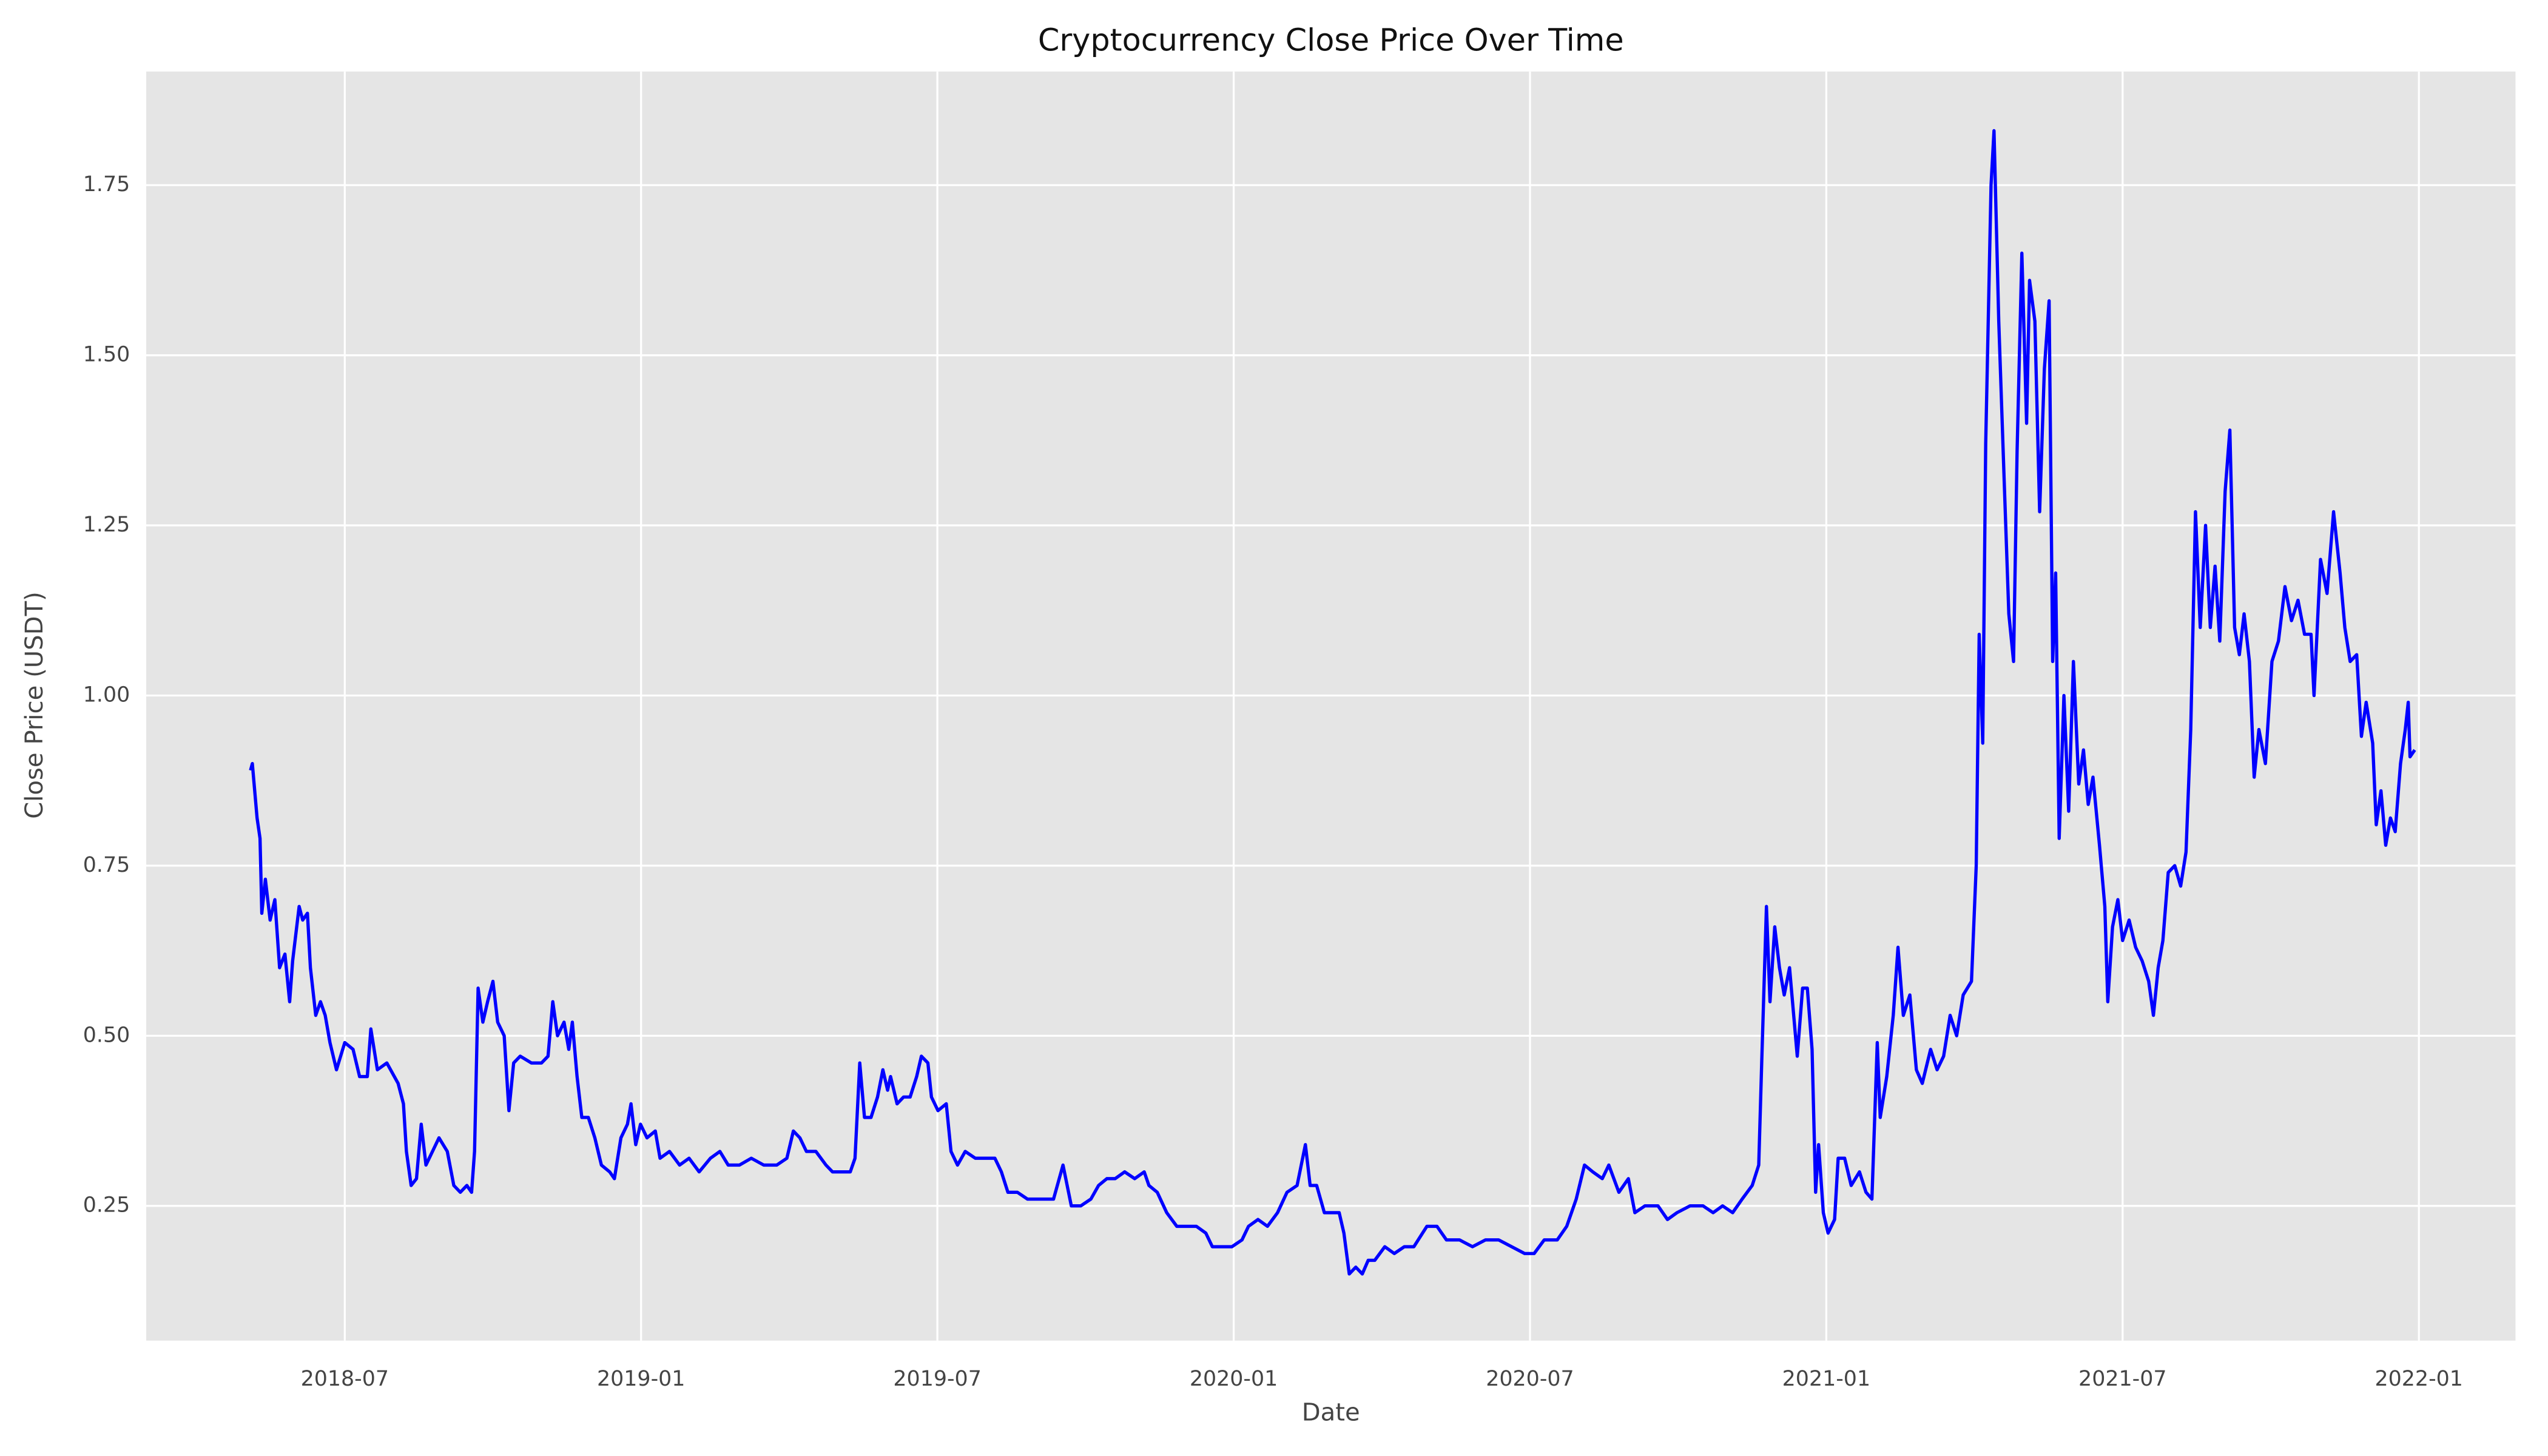 This screenshot has width=2548, height=1456. I want to click on y-tick-label: 1.75, so click(106, 184).